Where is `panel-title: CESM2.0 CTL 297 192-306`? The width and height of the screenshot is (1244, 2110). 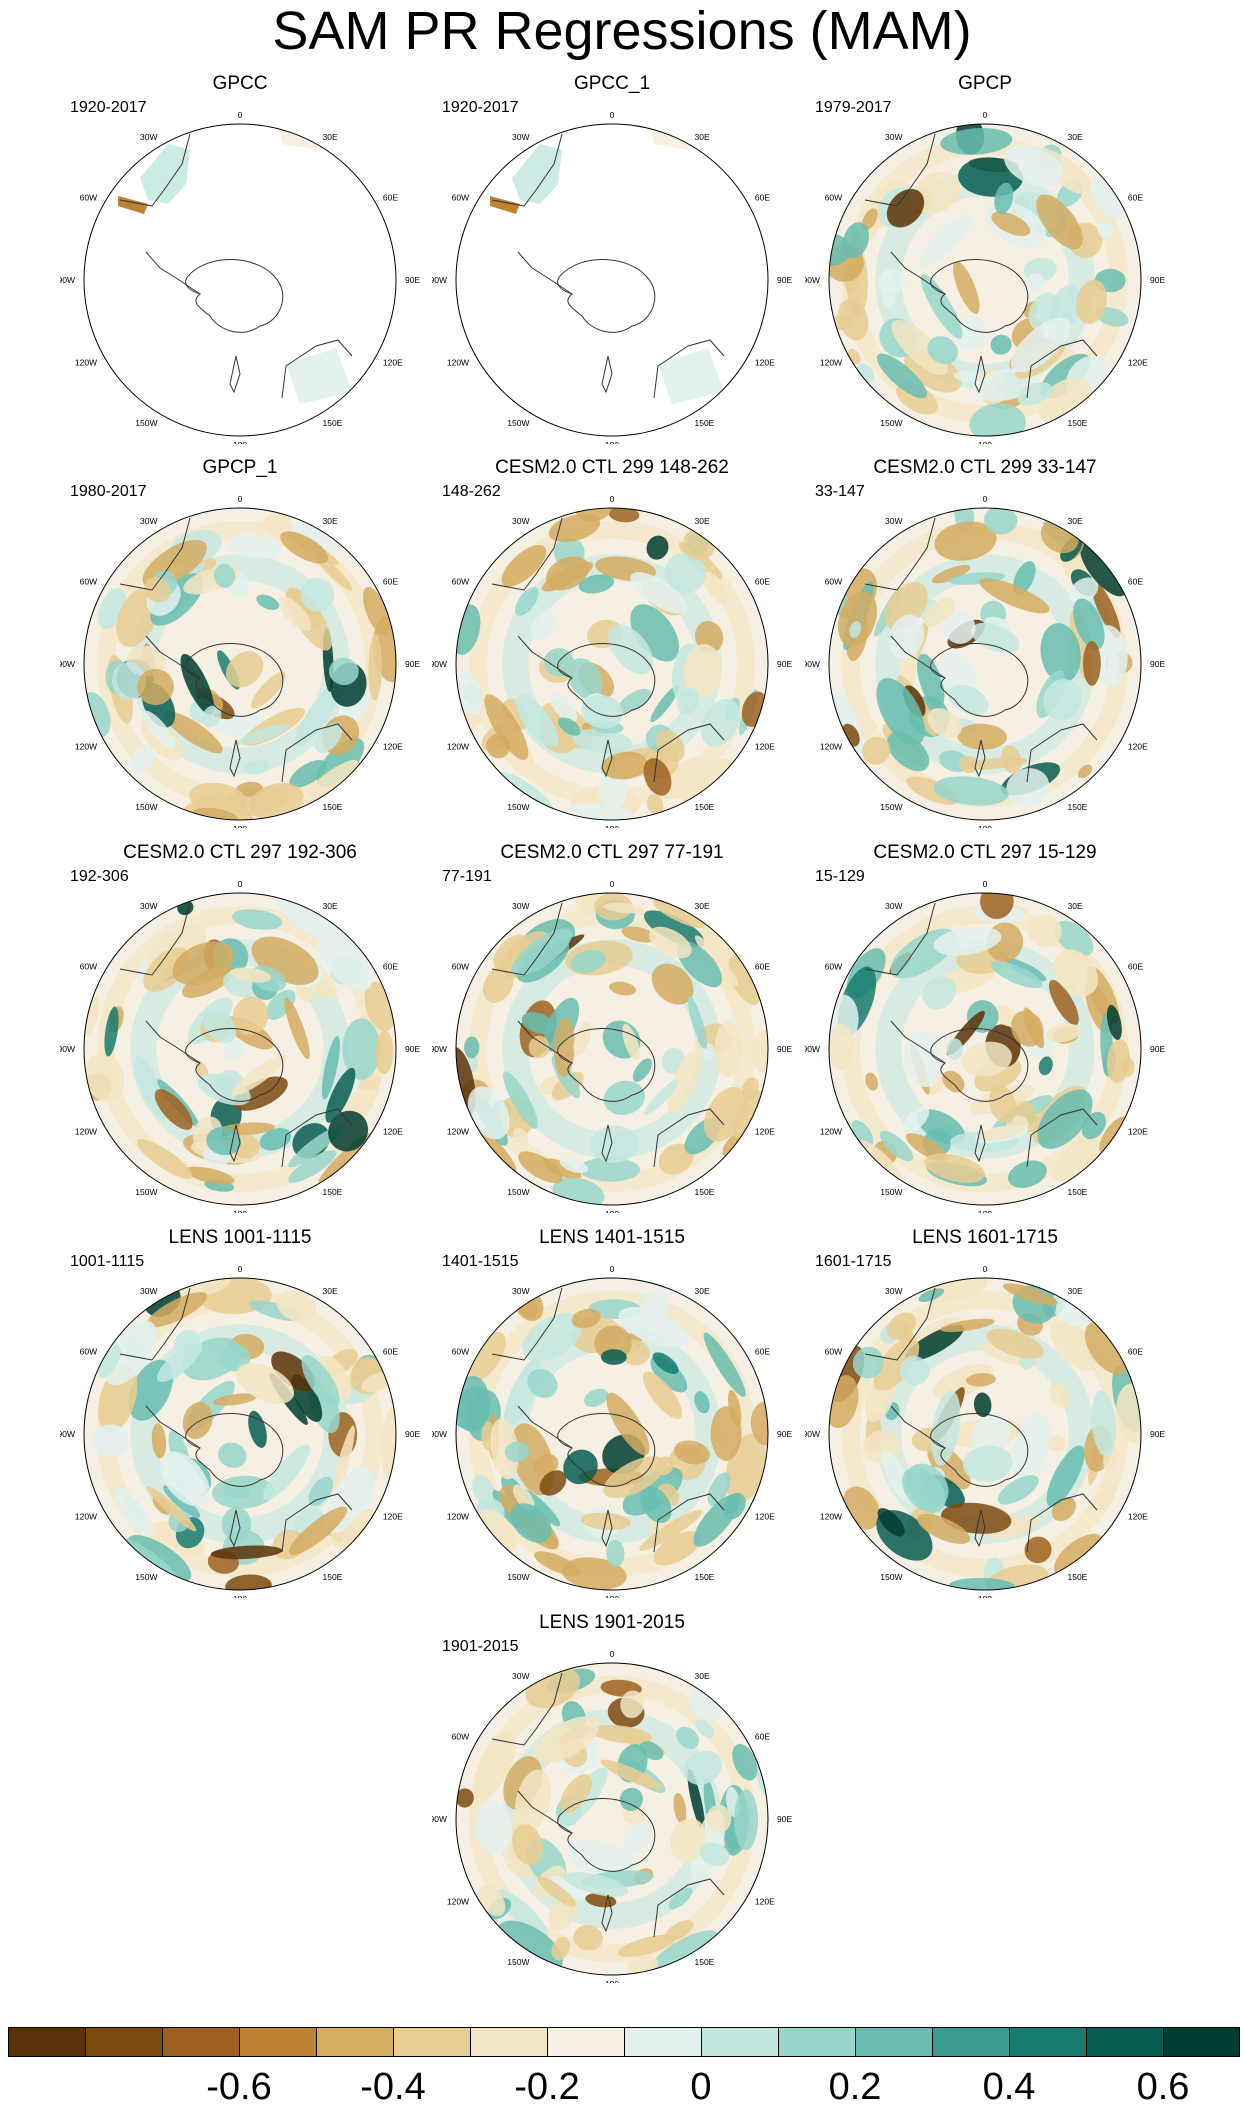
panel-title: CESM2.0 CTL 297 192-306 is located at coordinates (240, 852).